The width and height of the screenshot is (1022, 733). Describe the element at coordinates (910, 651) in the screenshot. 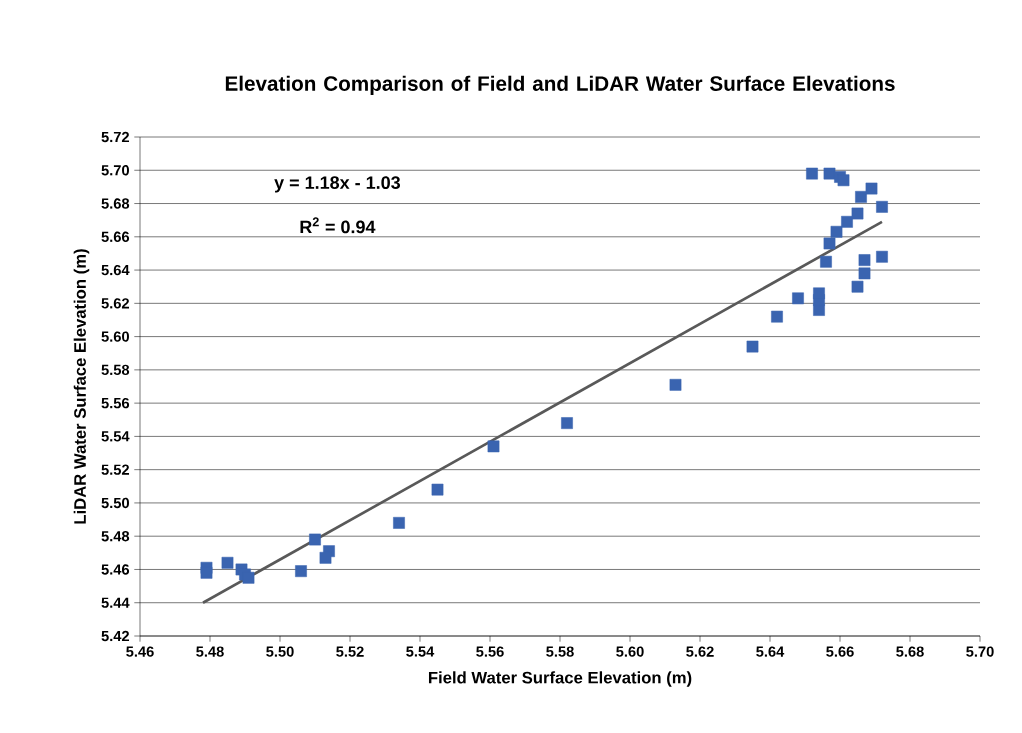

I see `x-tick-label: 5.68` at that location.